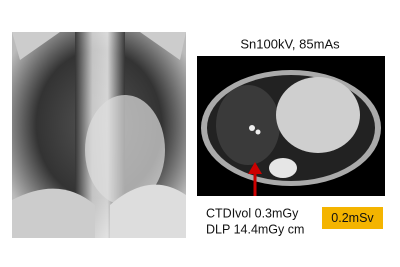 Image resolution: width=400 pixels, height=267 pixels. What do you see at coordinates (255, 179) in the screenshot?
I see `arrow` at bounding box center [255, 179].